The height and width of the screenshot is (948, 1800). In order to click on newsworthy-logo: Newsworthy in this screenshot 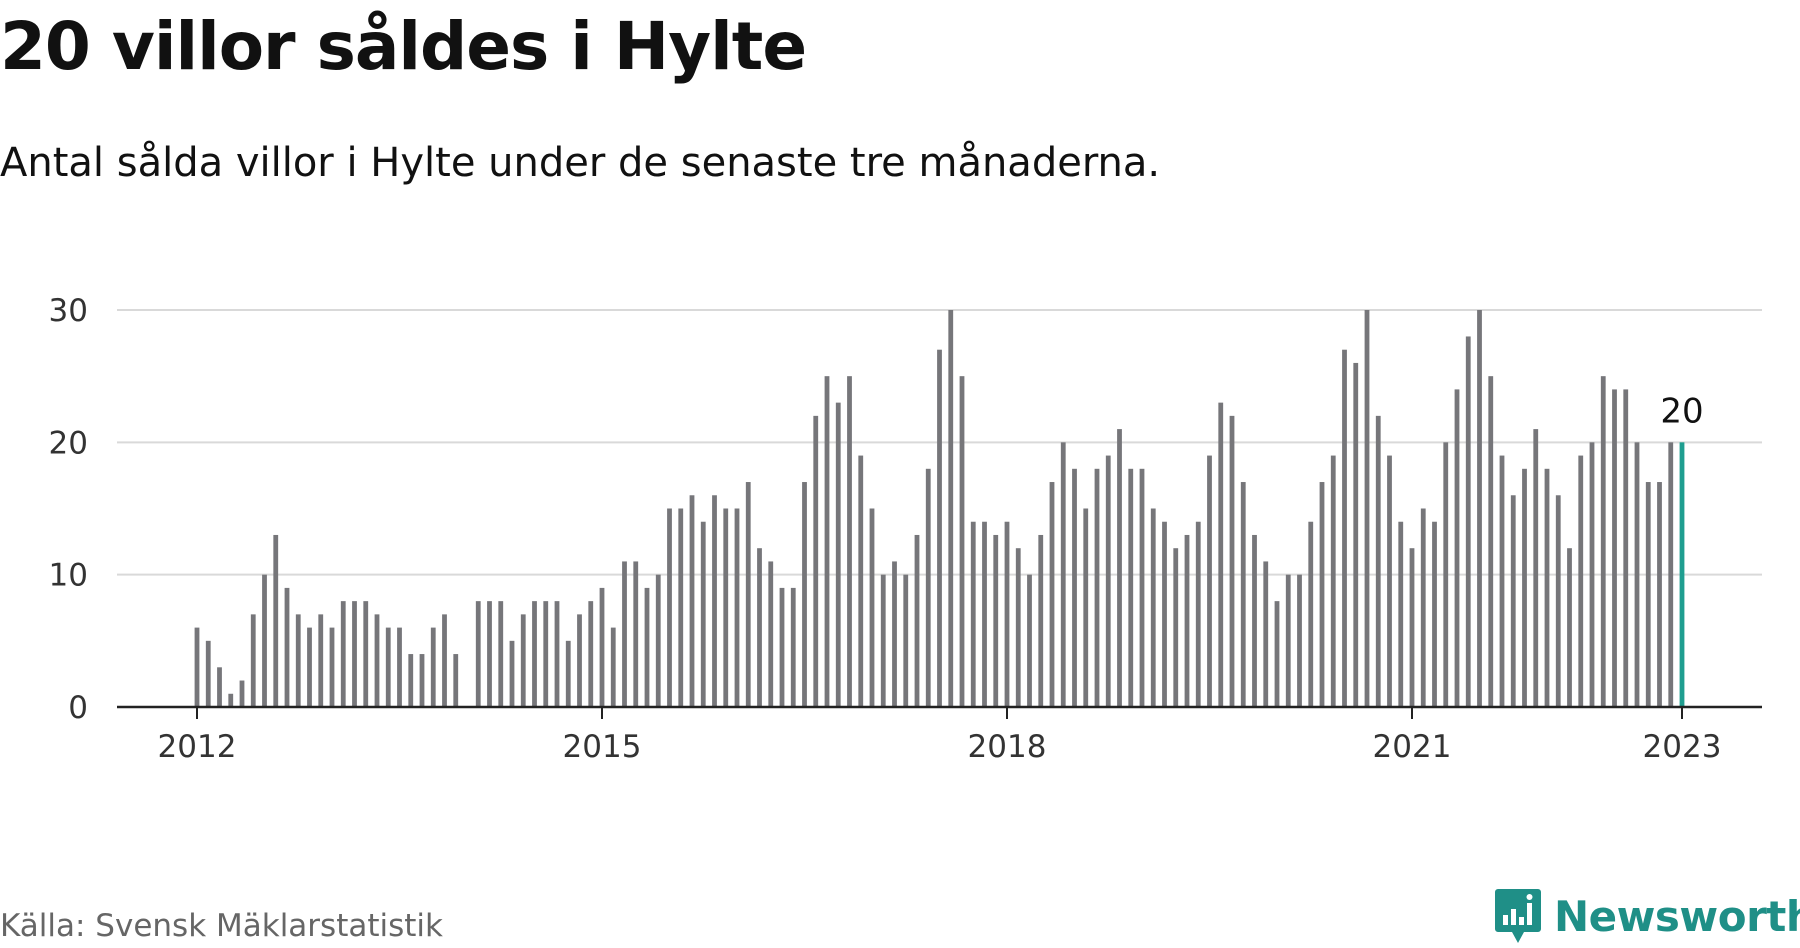, I will do `click(1647, 916)`.